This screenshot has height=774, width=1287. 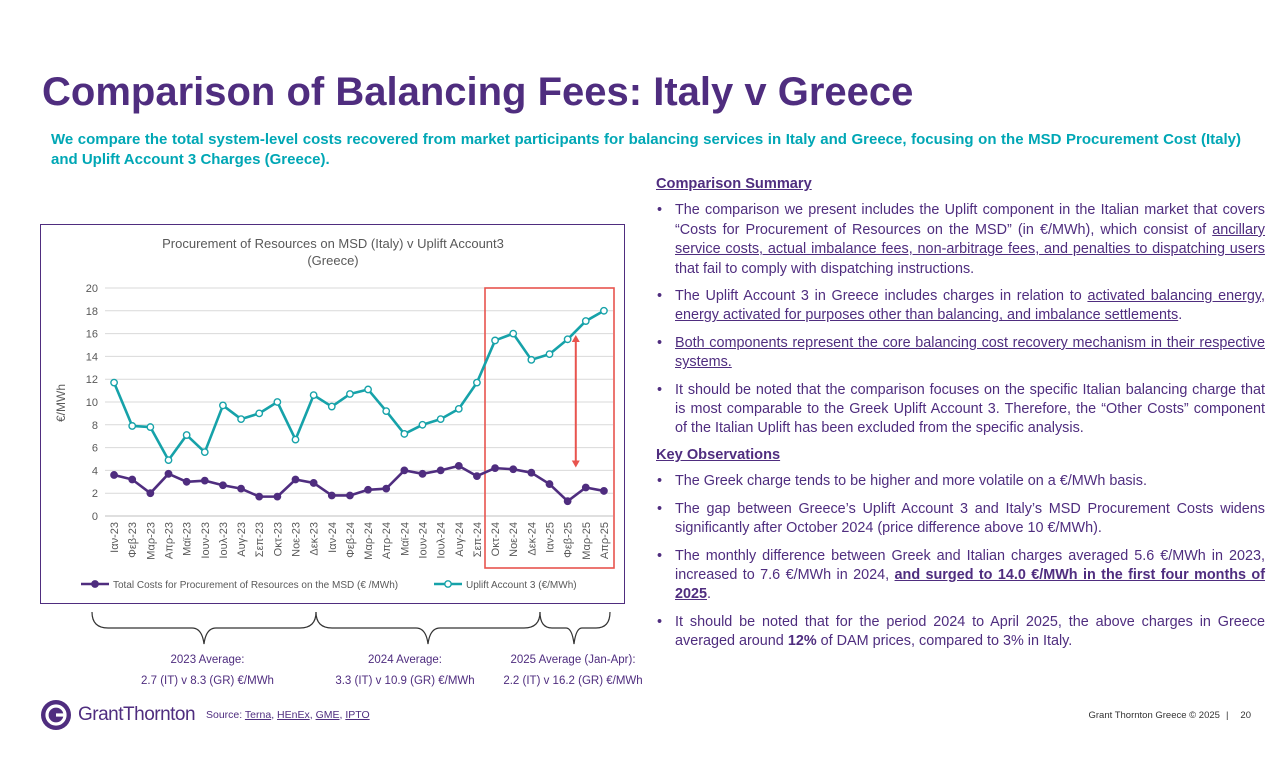 I want to click on x-tick-label: Αυγ-23, so click(x=242, y=539).